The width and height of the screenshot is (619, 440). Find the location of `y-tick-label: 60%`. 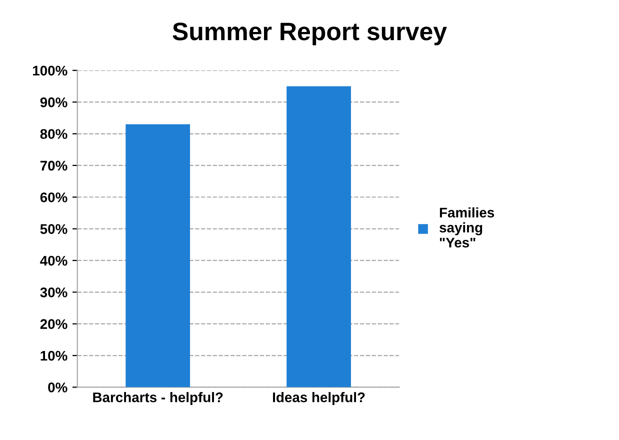

y-tick-label: 60% is located at coordinates (54, 197).